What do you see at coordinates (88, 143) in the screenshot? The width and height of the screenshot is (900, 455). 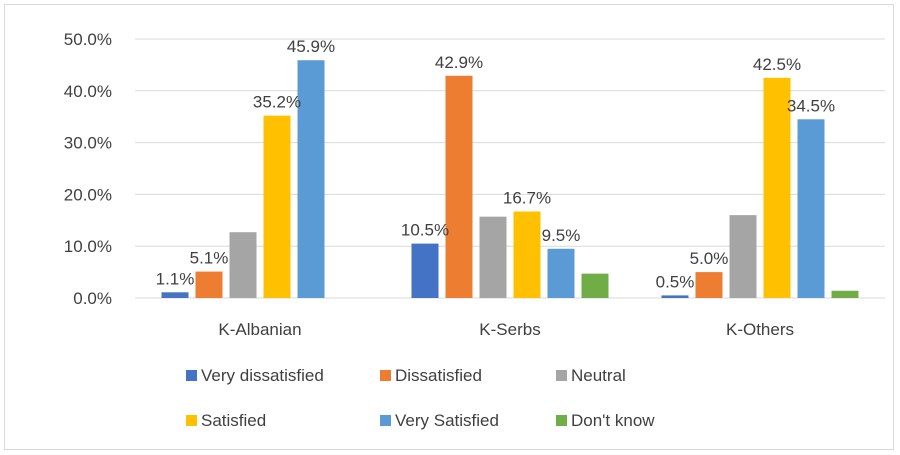 I see `y-tick-label: 30.0%` at bounding box center [88, 143].